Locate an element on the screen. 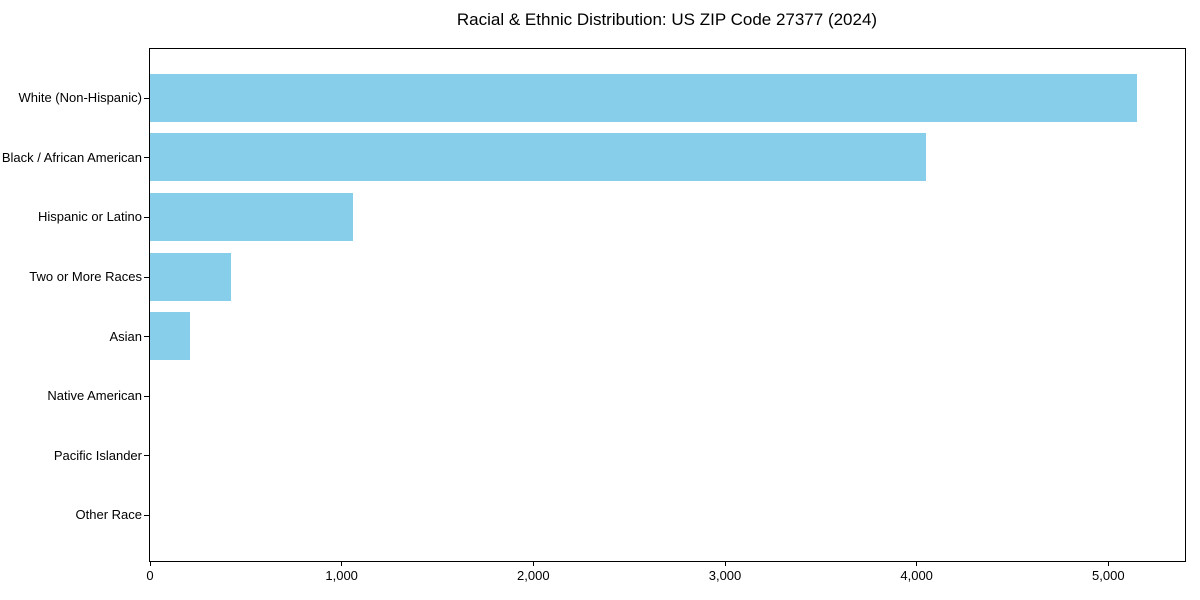  bar-black-african-american is located at coordinates (538, 157).